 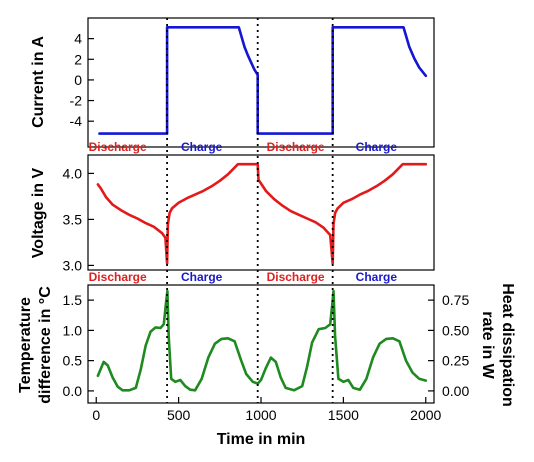 What do you see at coordinates (455, 300) in the screenshot?
I see `heat-y-tick-label: 0.75` at bounding box center [455, 300].